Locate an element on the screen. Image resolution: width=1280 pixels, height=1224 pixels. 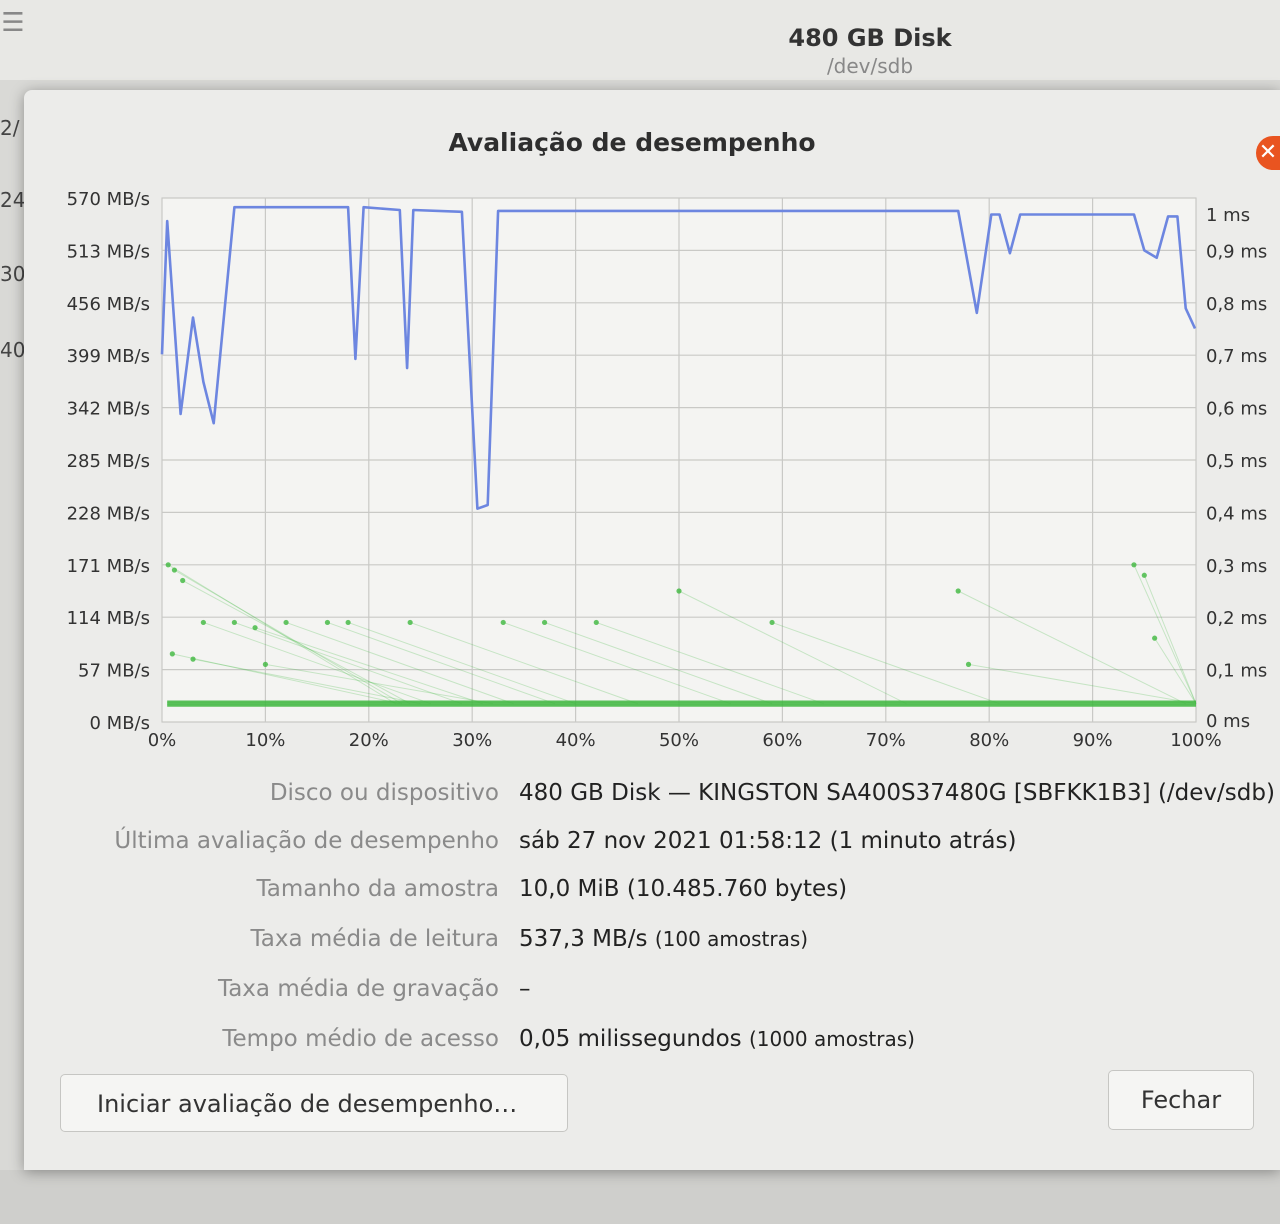
read-rate-value: 537,3 MB/s (100 amostras) is located at coordinates (663, 939).